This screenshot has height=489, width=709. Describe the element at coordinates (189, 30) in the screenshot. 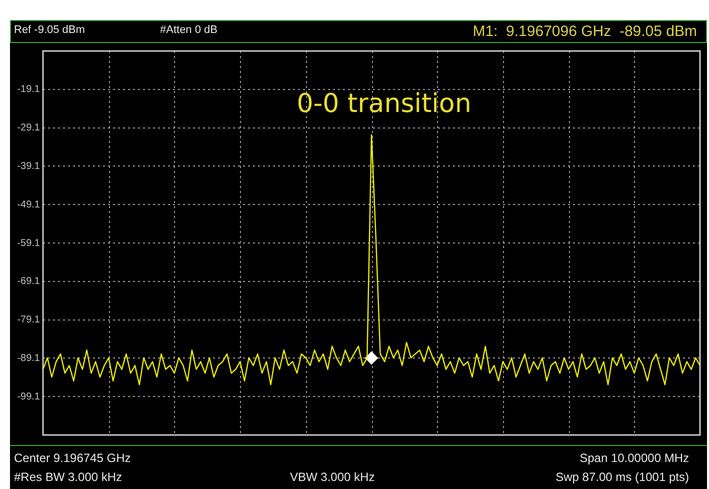

I see `text: #Atten 0 dB` at that location.